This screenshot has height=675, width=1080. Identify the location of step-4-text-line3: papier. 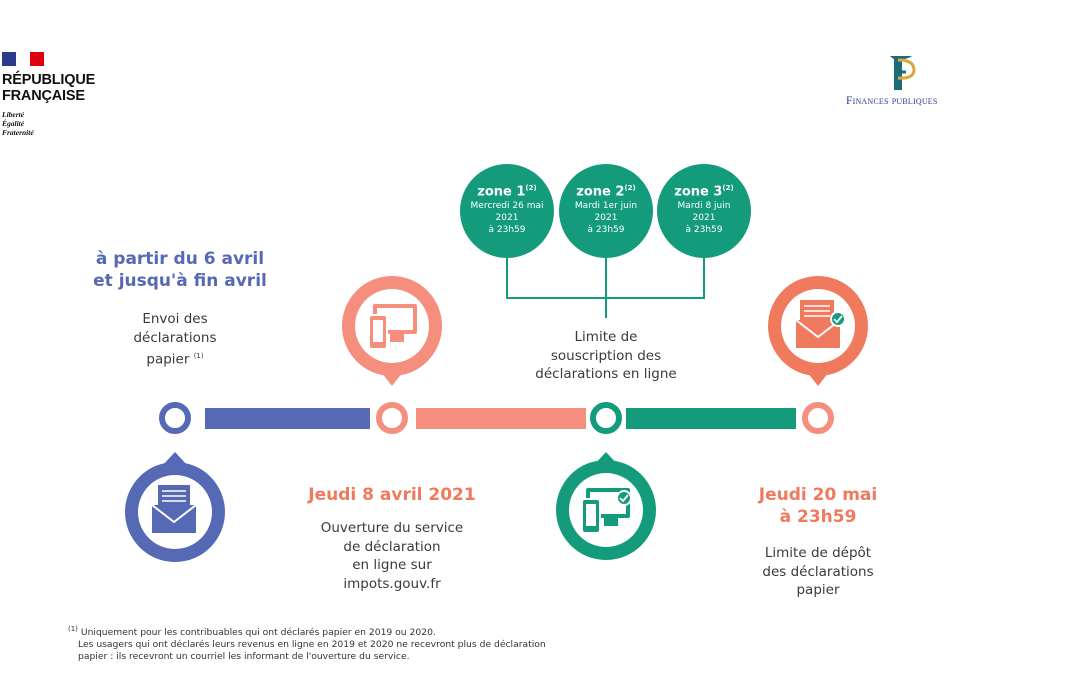
(818, 590).